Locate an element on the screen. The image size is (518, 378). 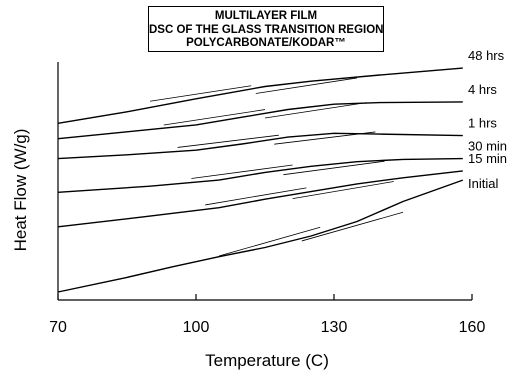
tangent-high-30-min is located at coordinates (334, 168).